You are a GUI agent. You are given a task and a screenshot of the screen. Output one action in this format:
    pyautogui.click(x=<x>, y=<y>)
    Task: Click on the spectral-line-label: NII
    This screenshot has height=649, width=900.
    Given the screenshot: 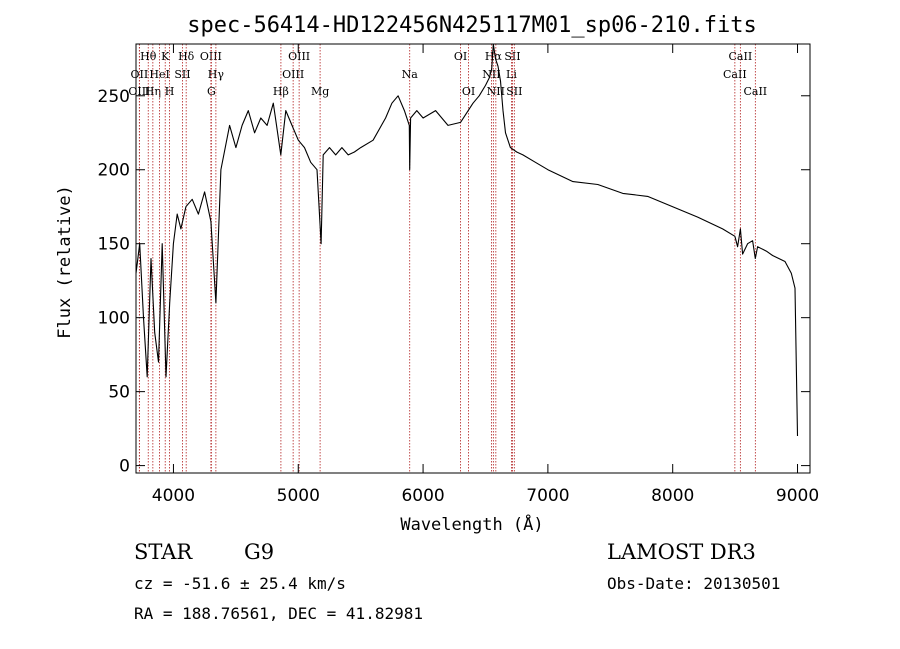 What is the action you would take?
    pyautogui.click(x=496, y=91)
    